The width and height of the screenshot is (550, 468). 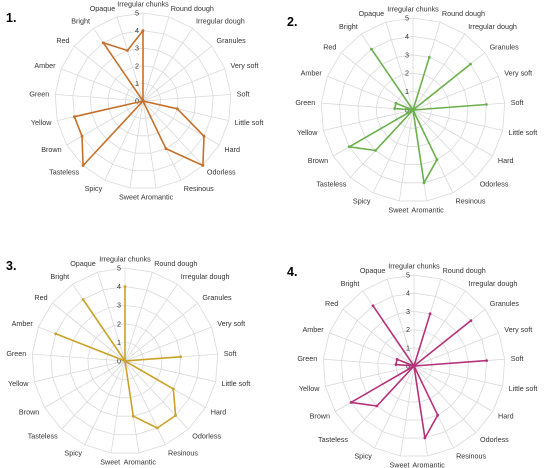 I want to click on tick-label: 3, so click(x=407, y=54).